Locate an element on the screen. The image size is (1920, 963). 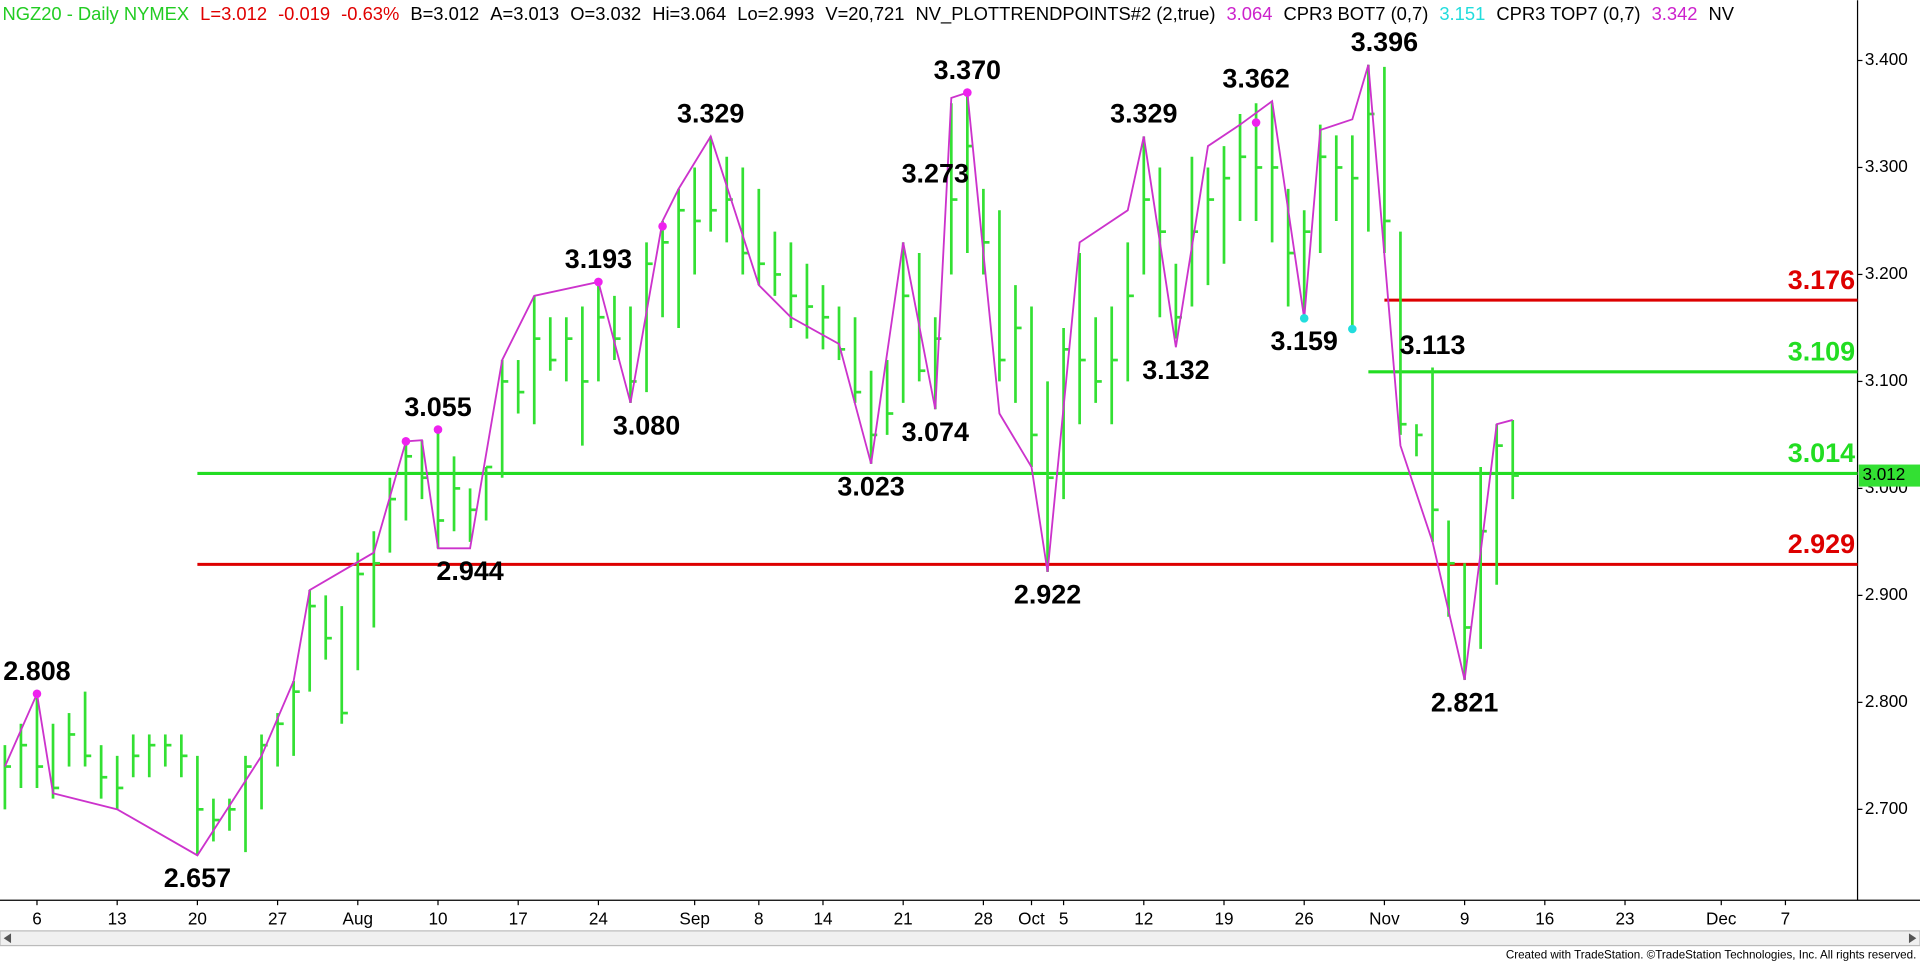
x-tick-label: Oct is located at coordinates (1031, 918).